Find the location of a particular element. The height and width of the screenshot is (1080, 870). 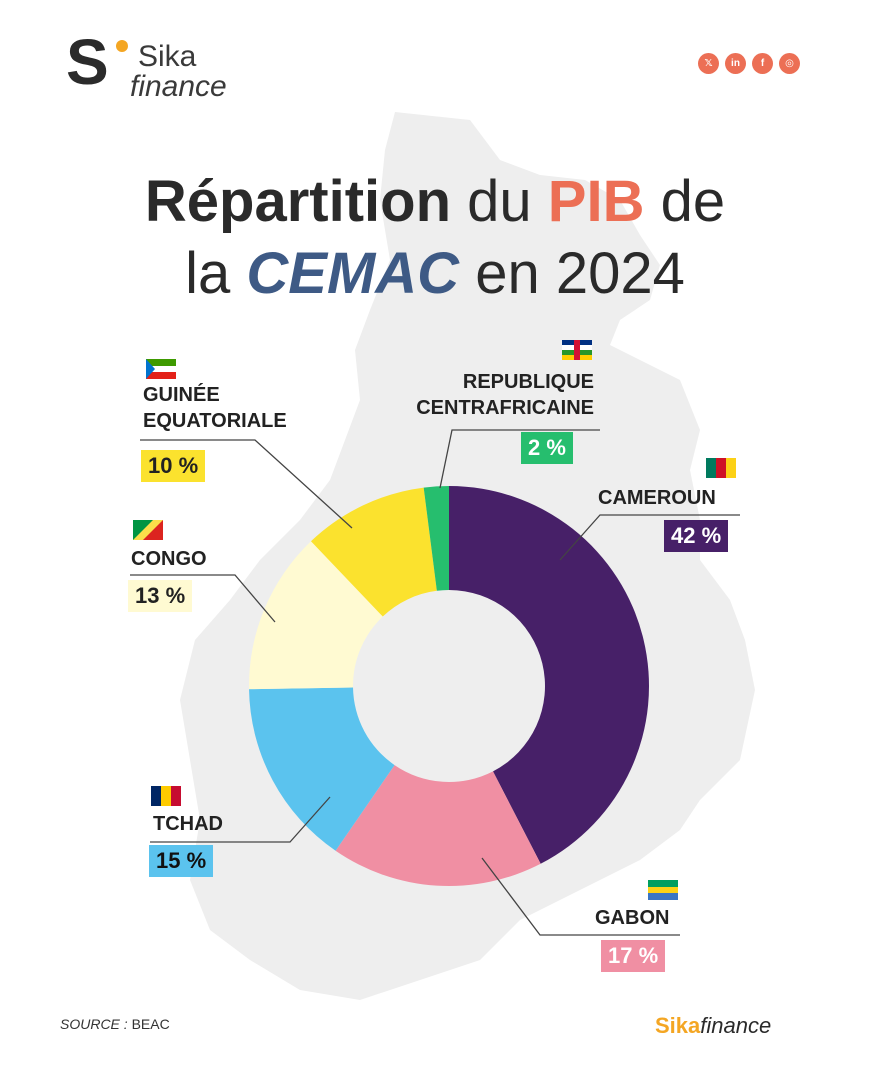

logo-dot is located at coordinates (122, 46).